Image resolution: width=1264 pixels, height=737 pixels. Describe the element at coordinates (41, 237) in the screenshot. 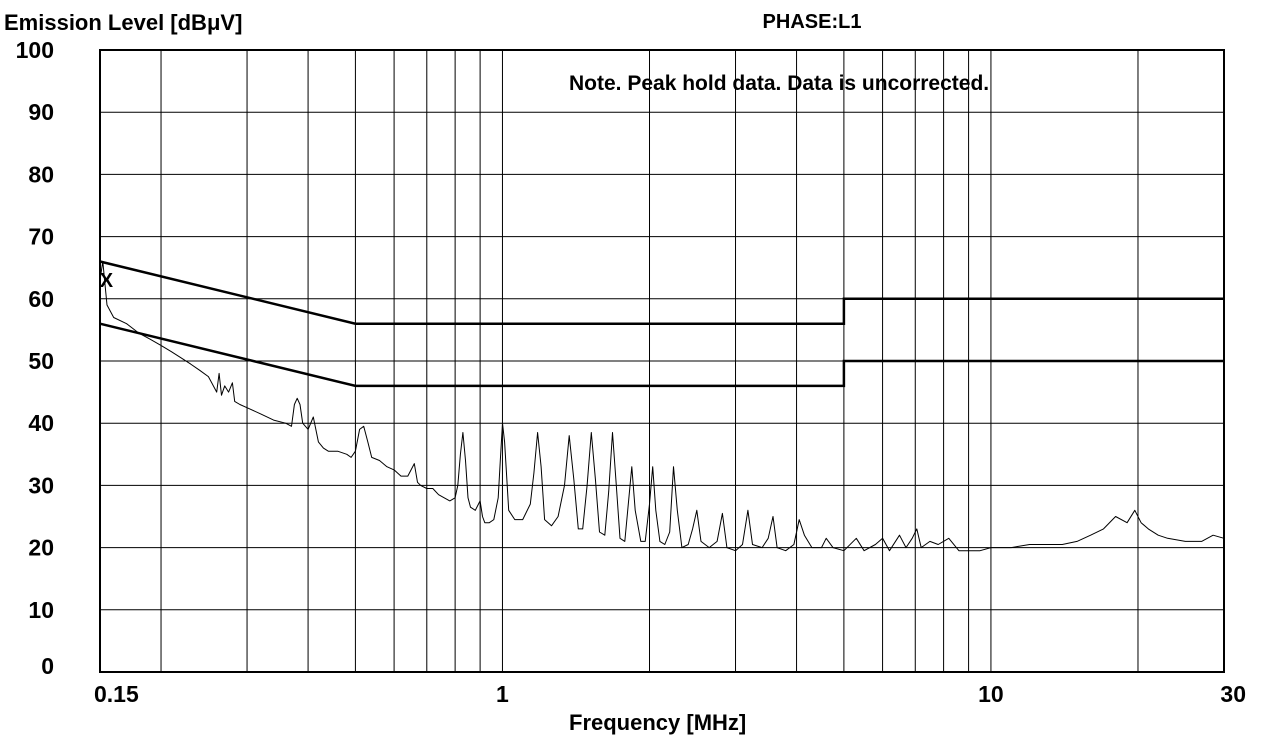

I see `y-tick-label: 70` at that location.